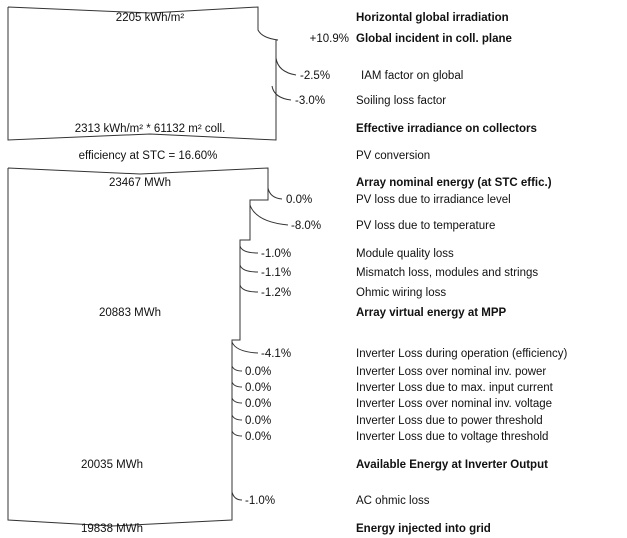 The height and width of the screenshot is (538, 627). Describe the element at coordinates (401, 293) in the screenshot. I see `loss-label: Ohmic wiring loss` at that location.